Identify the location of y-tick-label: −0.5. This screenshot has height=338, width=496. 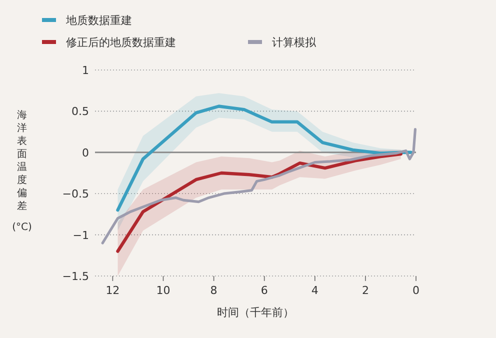
(75, 194).